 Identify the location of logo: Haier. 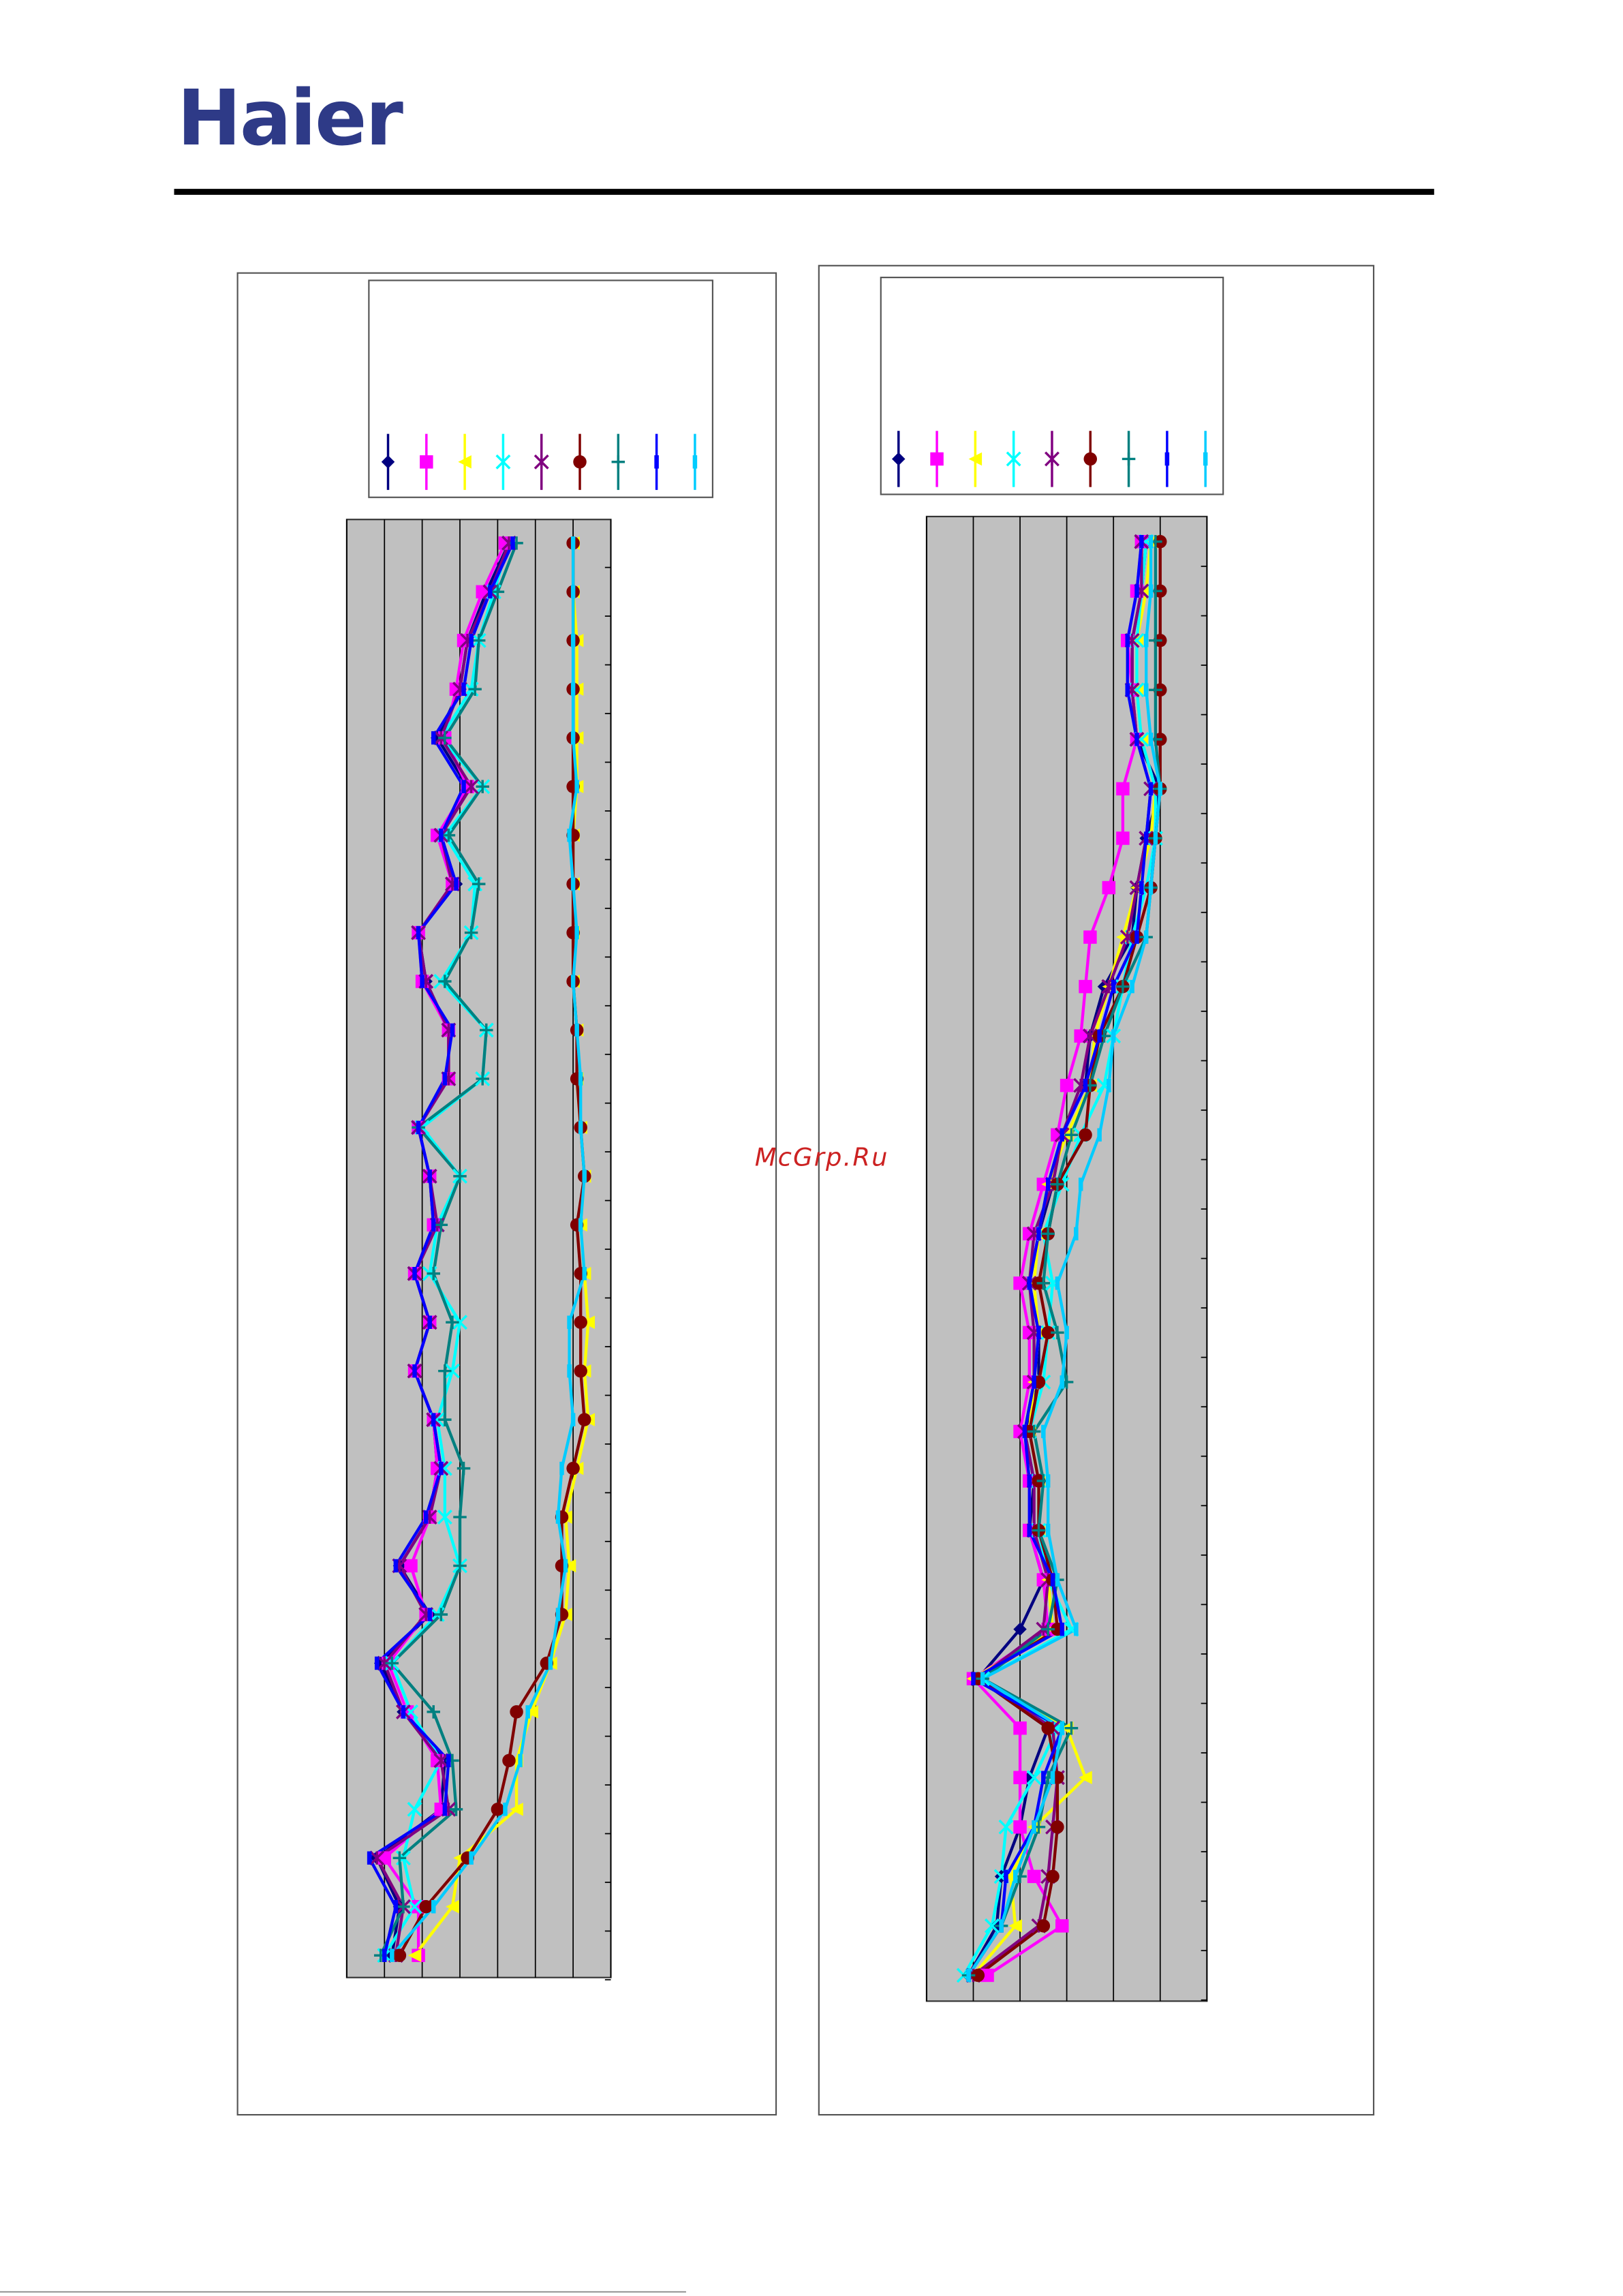
(290, 118).